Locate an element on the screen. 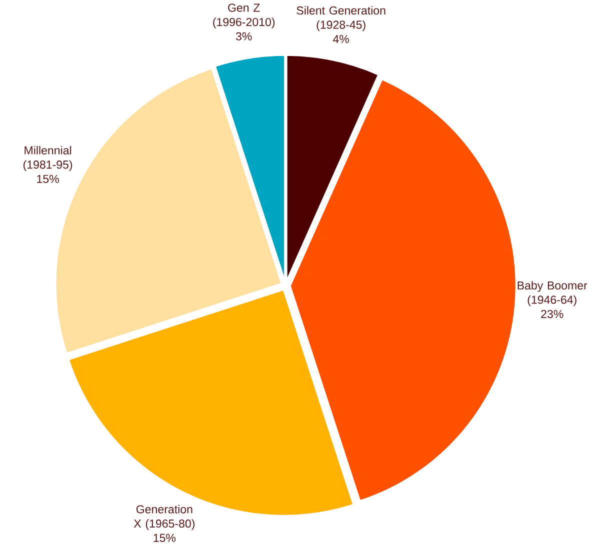 The height and width of the screenshot is (546, 602). slice-label: Generation X (1965-80) is located at coordinates (164, 517).